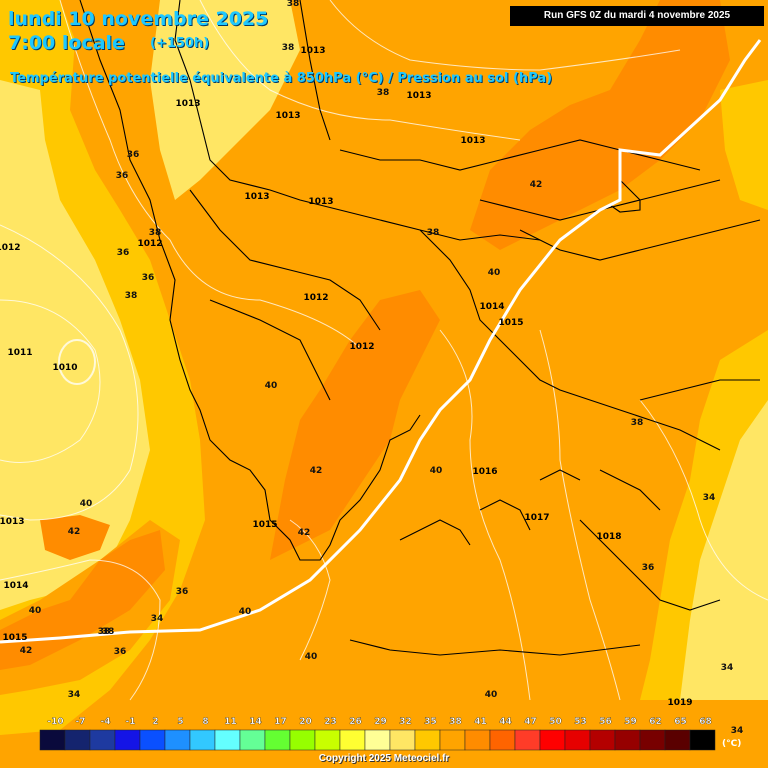  What do you see at coordinates (19, 353) in the screenshot?
I see `isobar-label: 1011` at bounding box center [19, 353].